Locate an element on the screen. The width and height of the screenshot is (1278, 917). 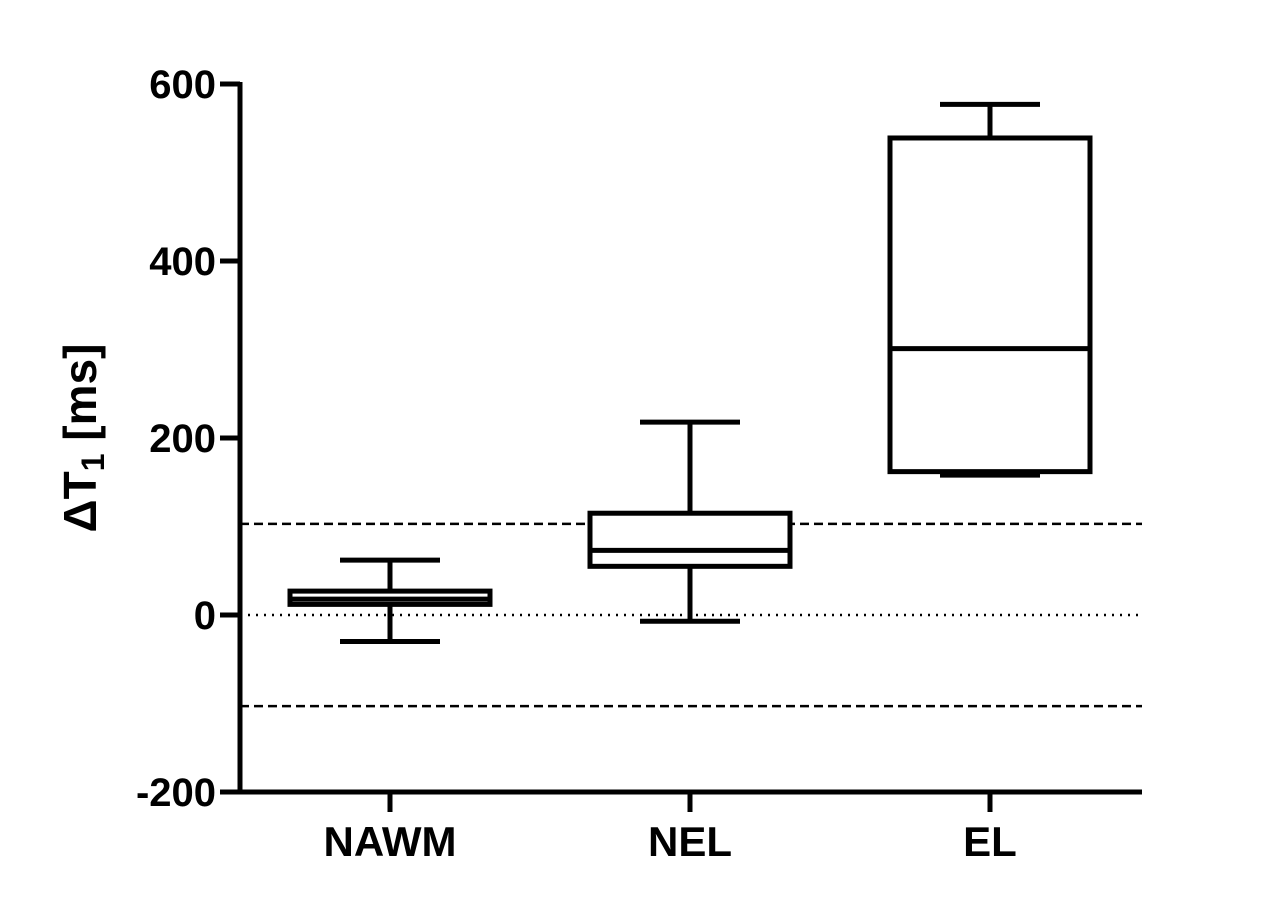
y-tick-label: 200 is located at coordinates (182, 439).